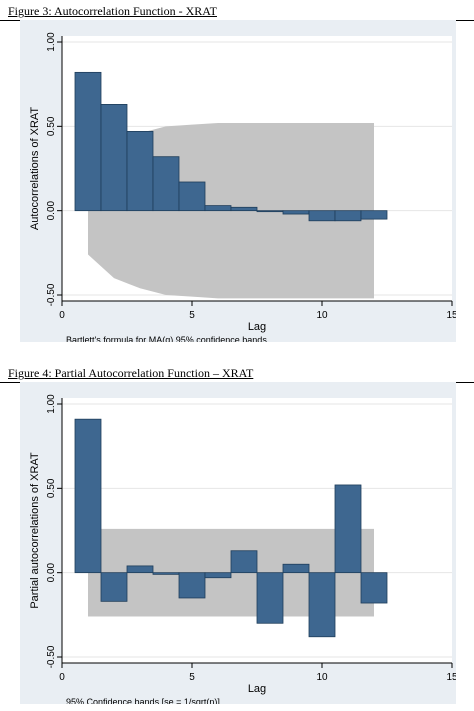  Describe the element at coordinates (322, 315) in the screenshot. I see `acf-x-tick-label: 10` at that location.